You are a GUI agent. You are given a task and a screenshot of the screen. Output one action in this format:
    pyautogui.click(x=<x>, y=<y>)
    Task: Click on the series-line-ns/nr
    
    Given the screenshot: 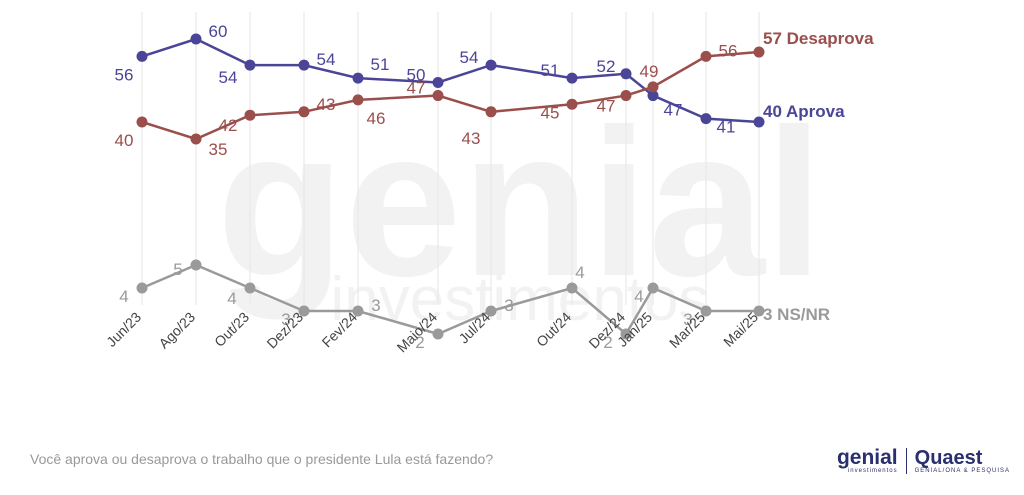 What is the action you would take?
    pyautogui.click(x=450, y=299)
    